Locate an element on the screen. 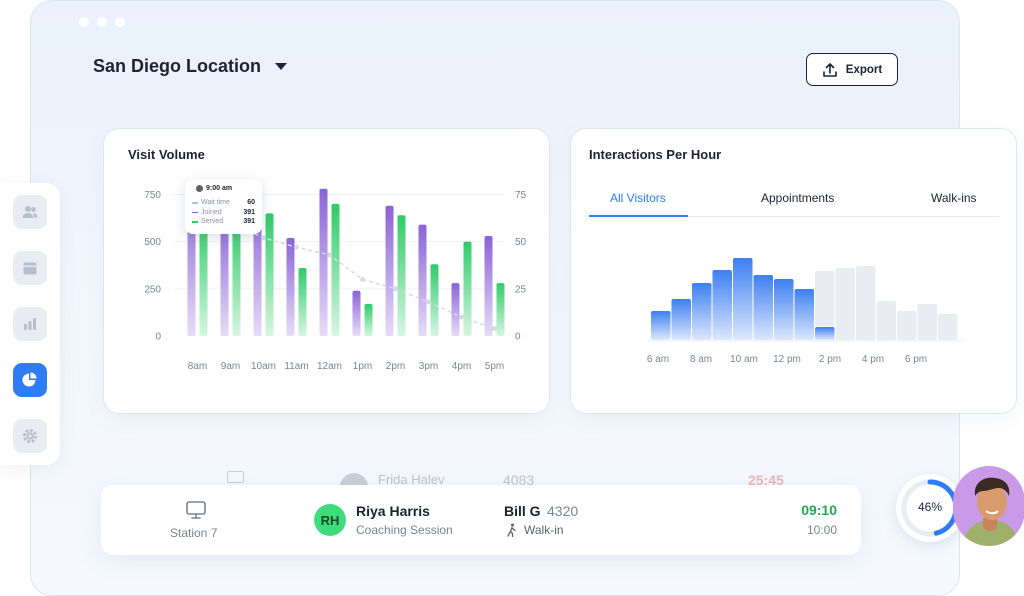 Image resolution: width=1024 pixels, height=596 pixels. y2-tick-label: 25 is located at coordinates (521, 289).